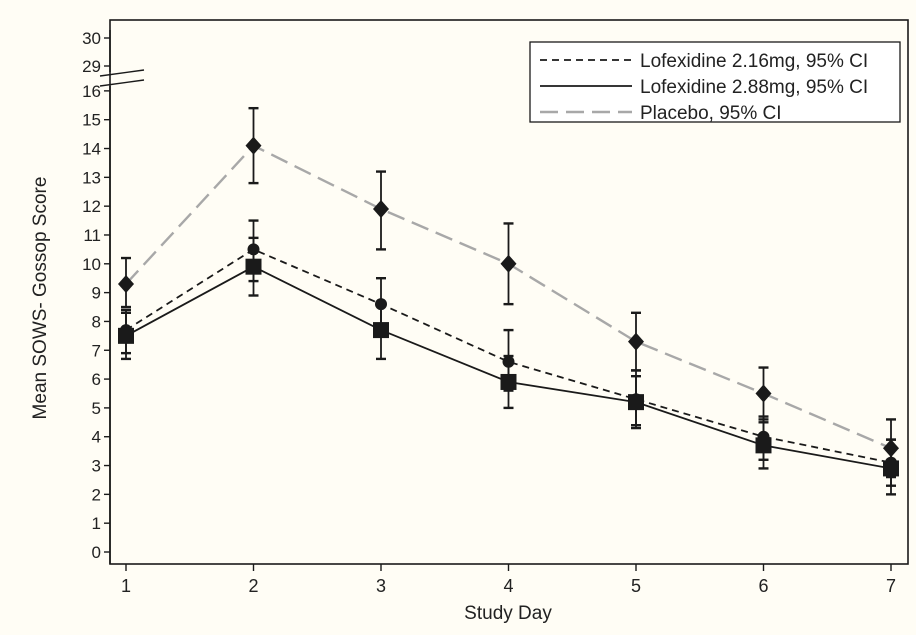  Describe the element at coordinates (91, 91) in the screenshot. I see `y-tick-label: 16` at that location.